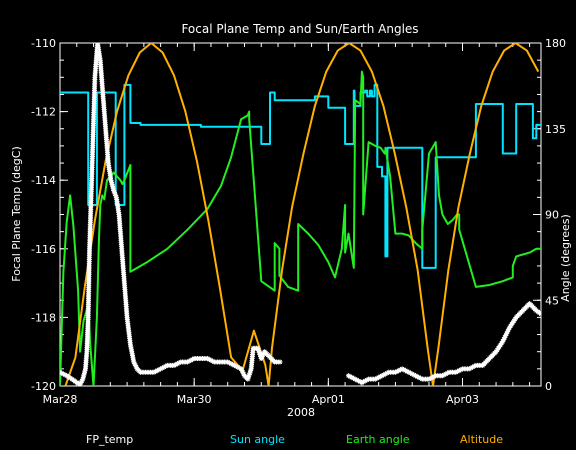  I want to click on y2-tick-label: 0, so click(548, 386).